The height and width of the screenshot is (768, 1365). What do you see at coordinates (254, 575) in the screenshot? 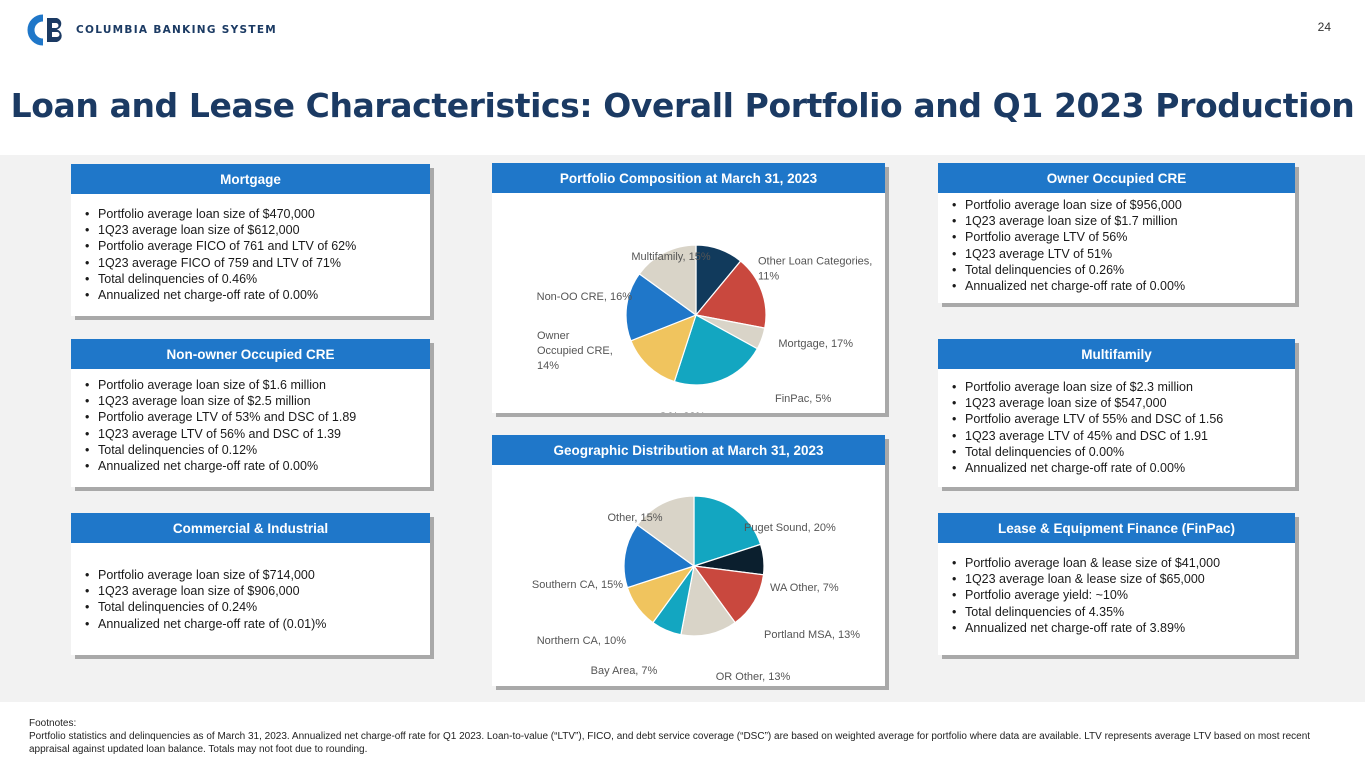
I see `bullet-item: Portfolio average loan size of $714,000` at bounding box center [254, 575].